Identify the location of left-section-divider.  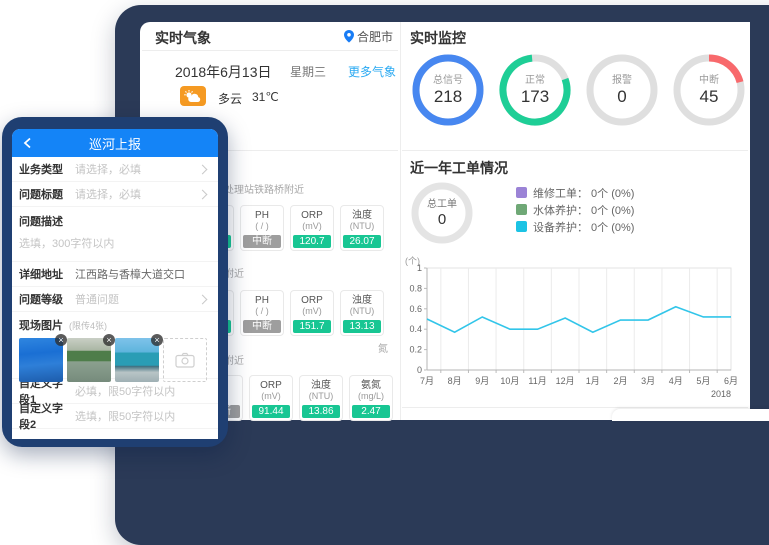
(270, 150).